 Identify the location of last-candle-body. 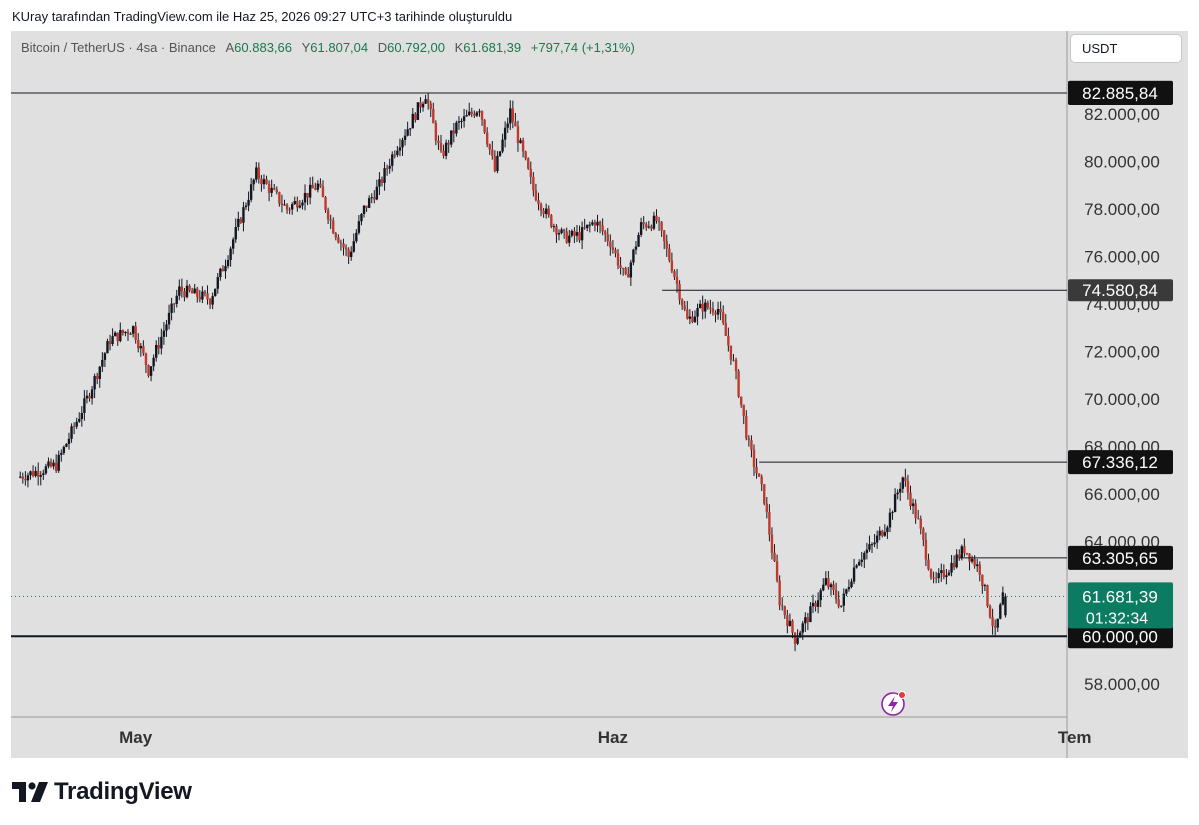
(1005, 606).